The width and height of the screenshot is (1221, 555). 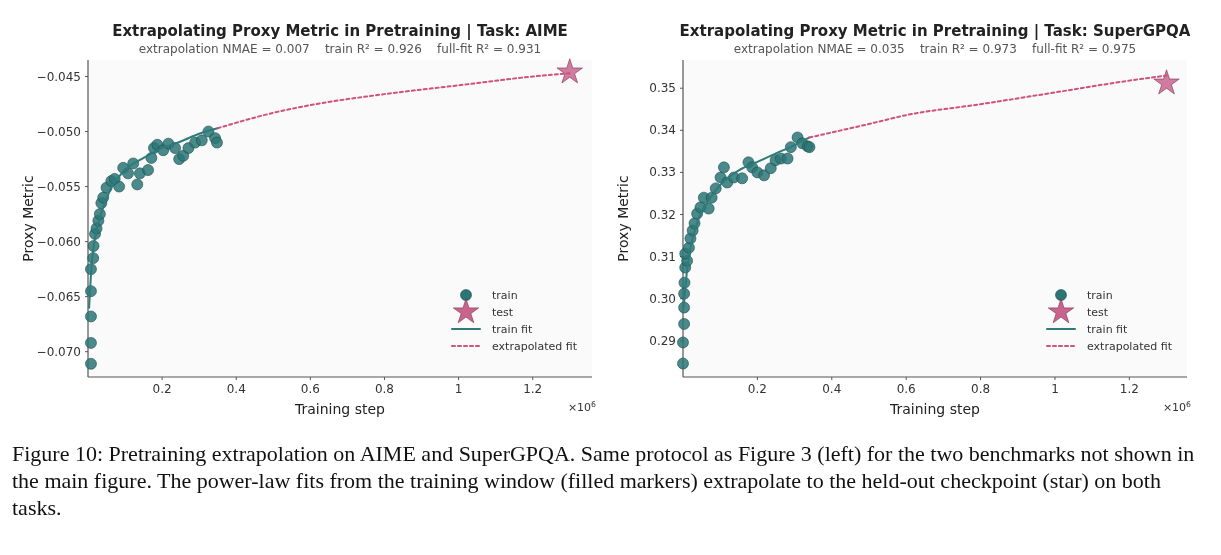 I want to click on y-tick-label: −0.065, so click(x=58, y=296).